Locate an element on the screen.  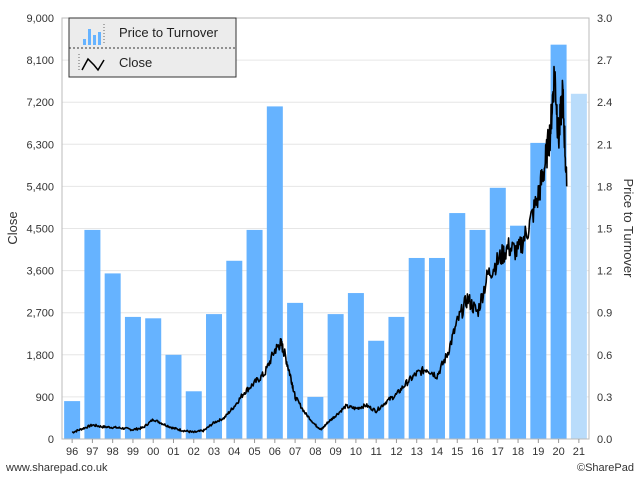
right-tick-label: 0.9 is located at coordinates (604, 314).